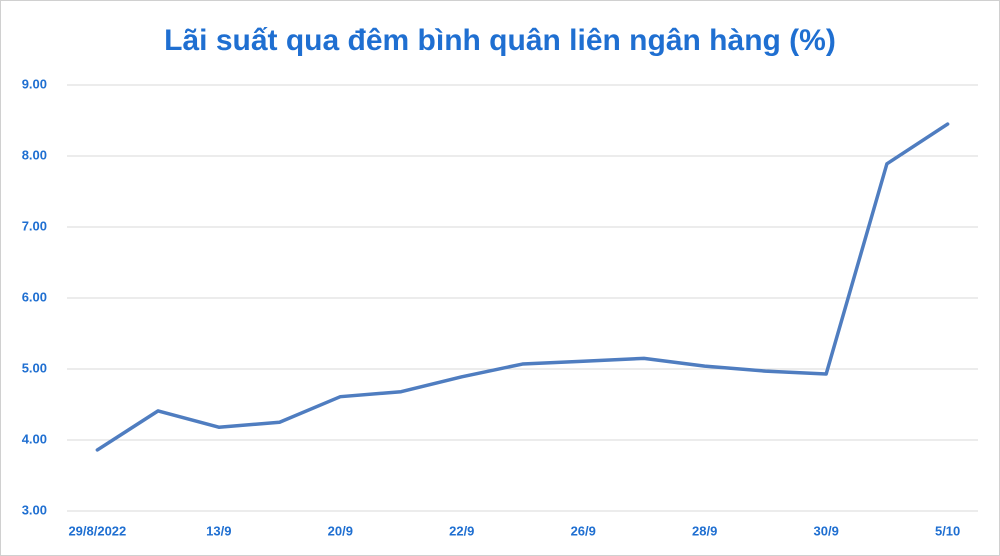  What do you see at coordinates (34, 83) in the screenshot?
I see `y-tick-label: 9.00` at bounding box center [34, 83].